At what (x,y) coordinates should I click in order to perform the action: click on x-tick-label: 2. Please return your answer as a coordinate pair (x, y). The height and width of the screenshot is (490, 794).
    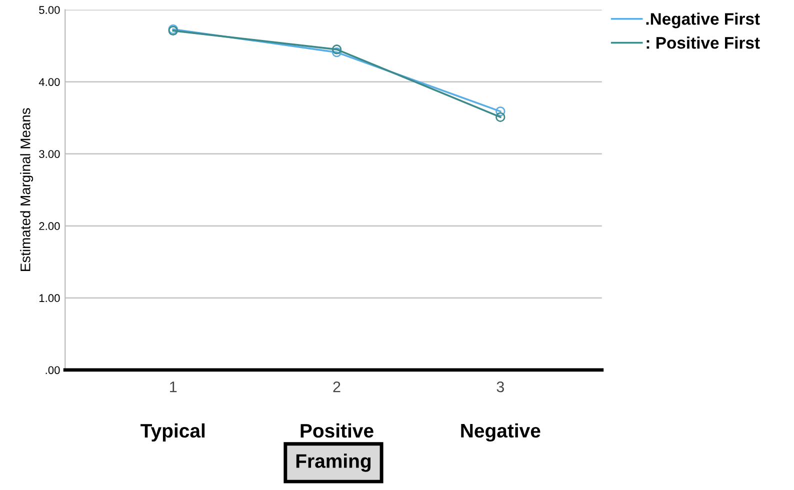
    Looking at the image, I should click on (336, 386).